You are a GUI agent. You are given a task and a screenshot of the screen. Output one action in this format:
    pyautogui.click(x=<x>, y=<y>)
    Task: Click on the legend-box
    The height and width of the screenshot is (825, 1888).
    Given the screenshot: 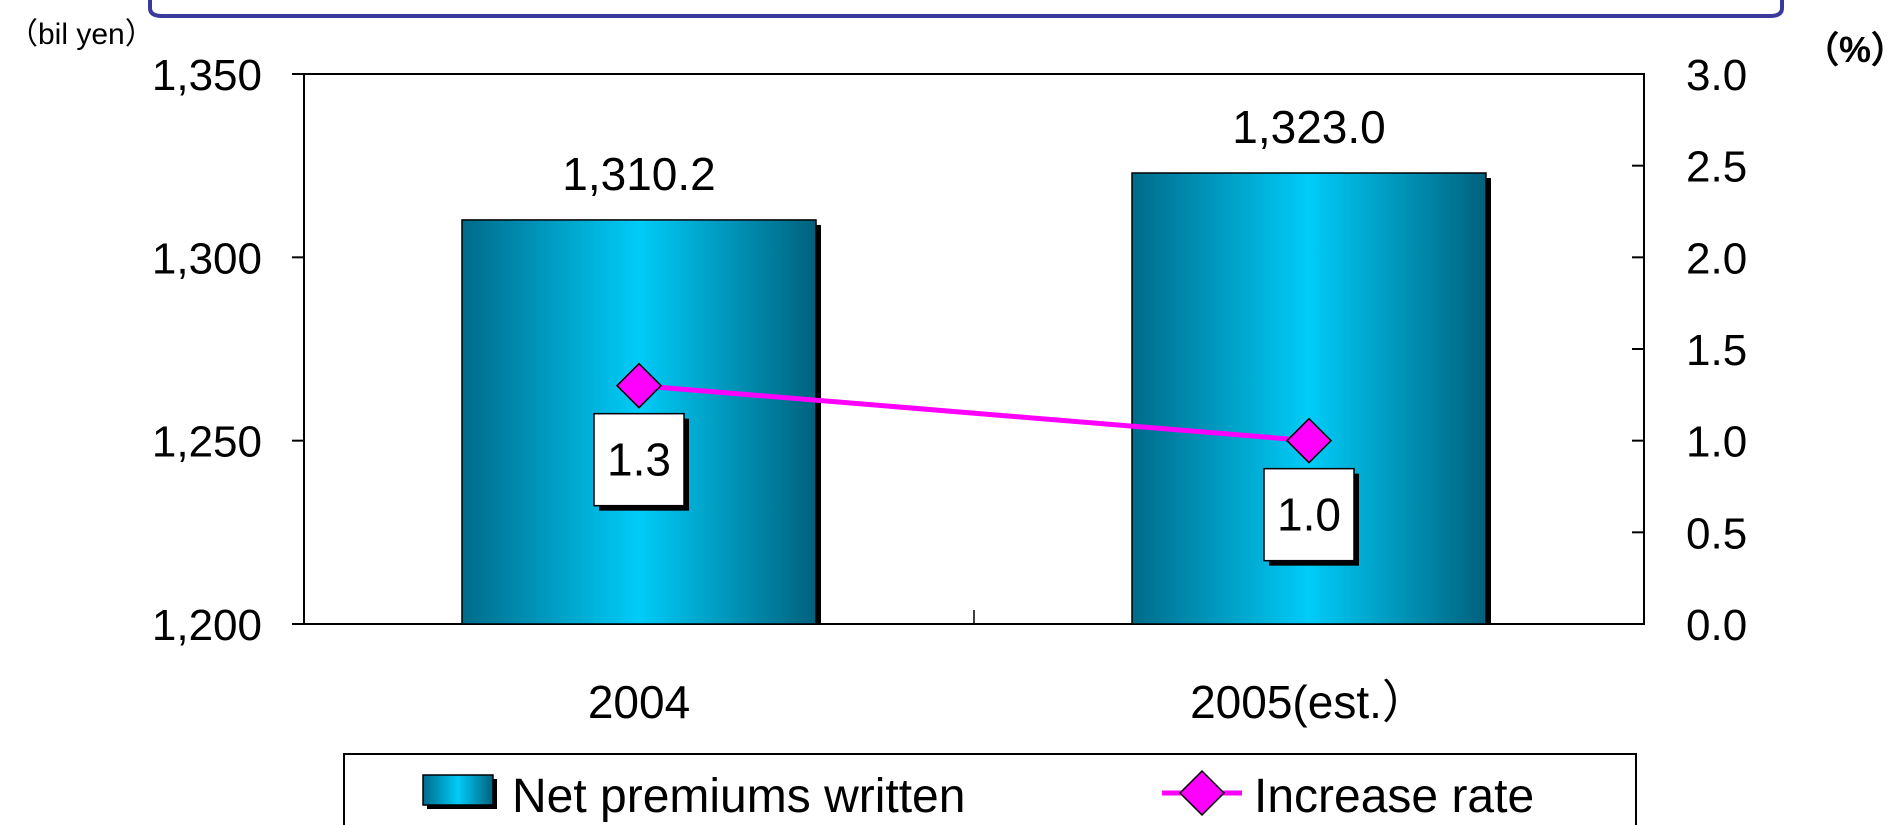 What is the action you would take?
    pyautogui.click(x=990, y=789)
    